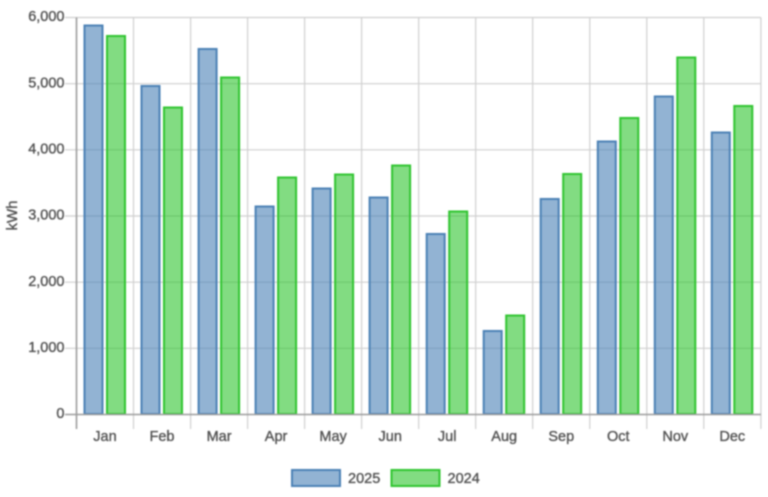 This screenshot has height=497, width=768. Describe the element at coordinates (732, 437) in the screenshot. I see `svg-text: Dec` at that location.